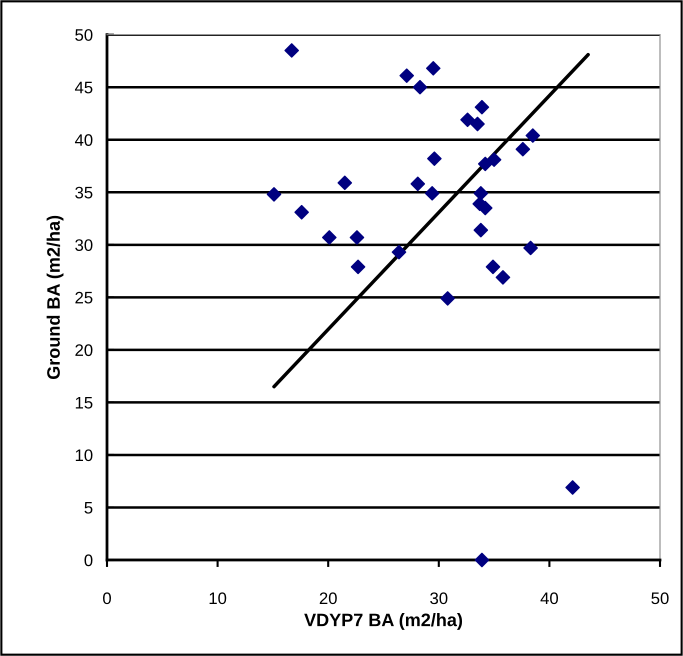  I want to click on y-tick-label: 30, so click(83, 245).